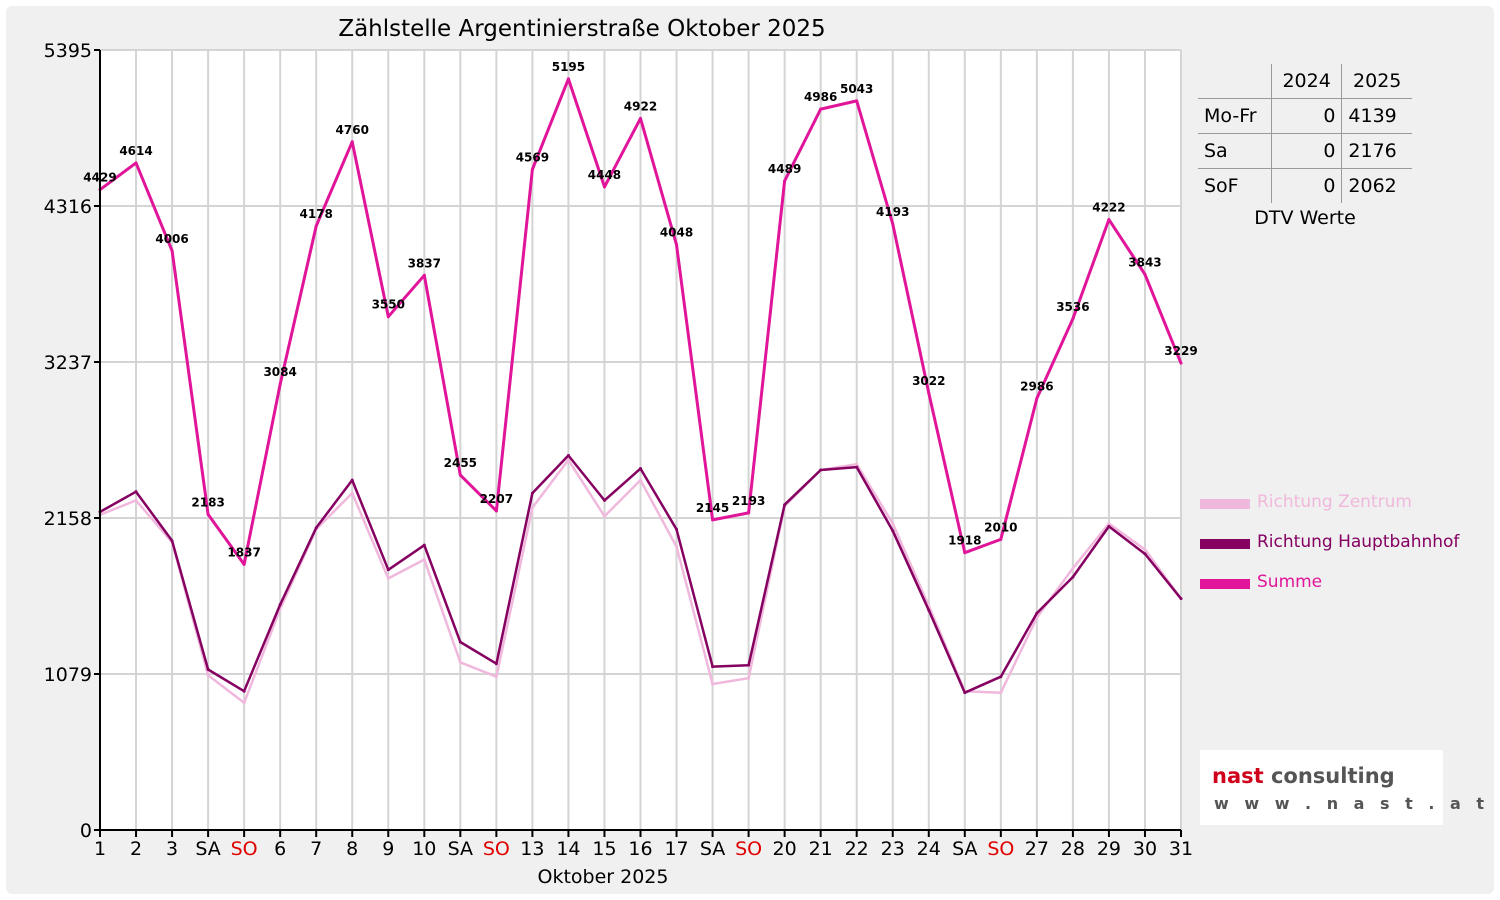 This screenshot has height=900, width=1500. Describe the element at coordinates (532, 849) in the screenshot. I see `x-tick-label: 13` at that location.